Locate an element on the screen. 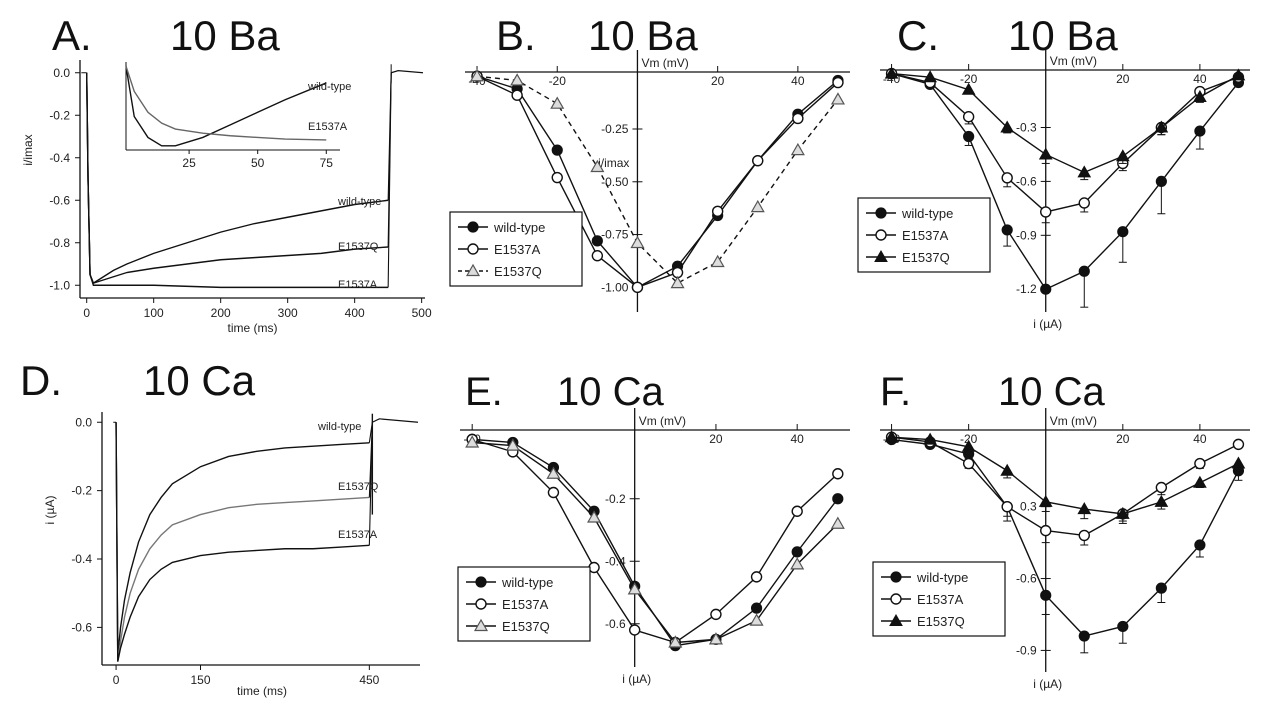 This screenshot has height=706, width=1272. inset-x-tick-label: 50 is located at coordinates (258, 163).